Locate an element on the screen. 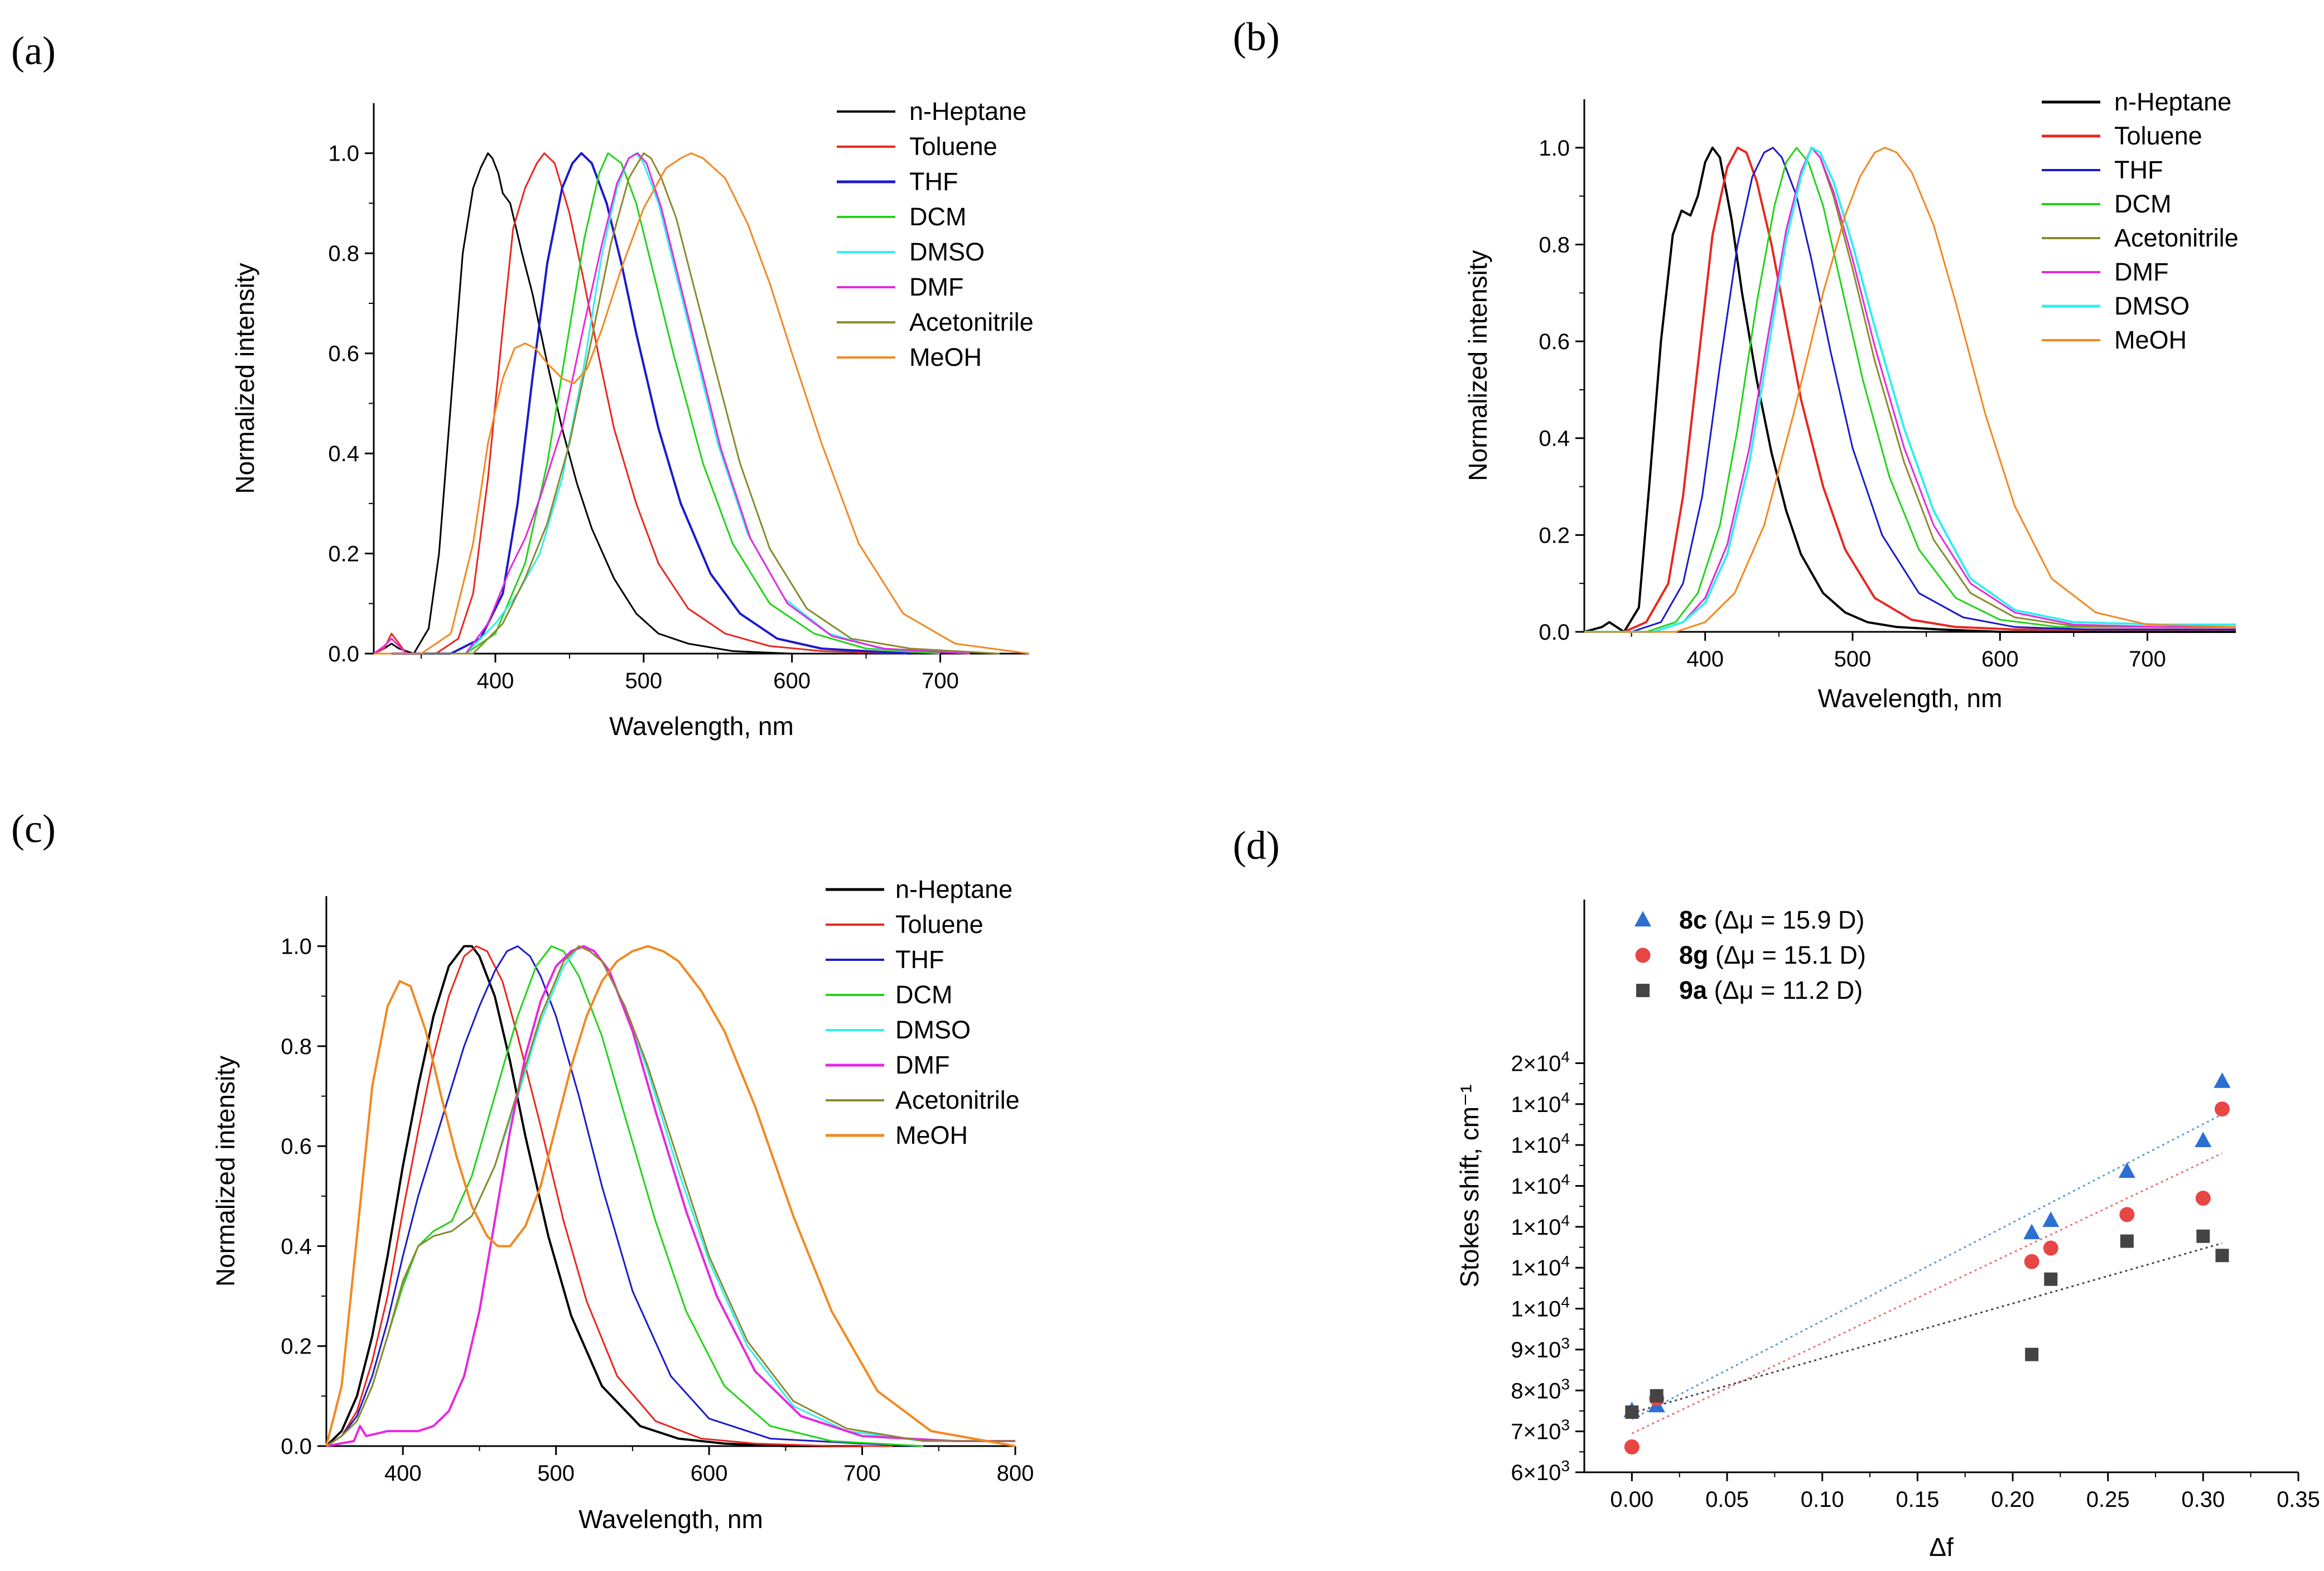 This screenshot has width=2324, height=1571. y-tick-mantissa: 2×10 is located at coordinates (1536, 1063).